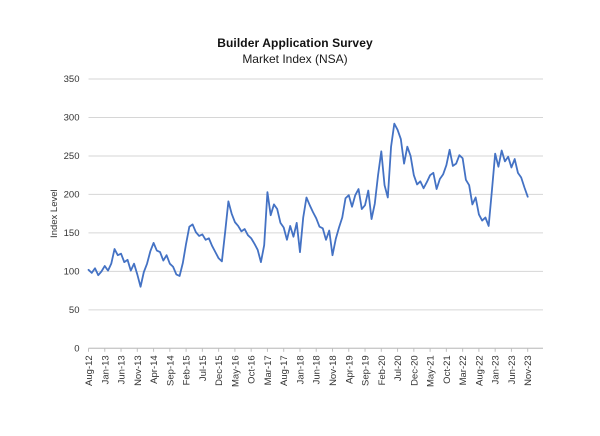 The height and width of the screenshot is (436, 600). I want to click on y-tick-label: 100, so click(72, 271).